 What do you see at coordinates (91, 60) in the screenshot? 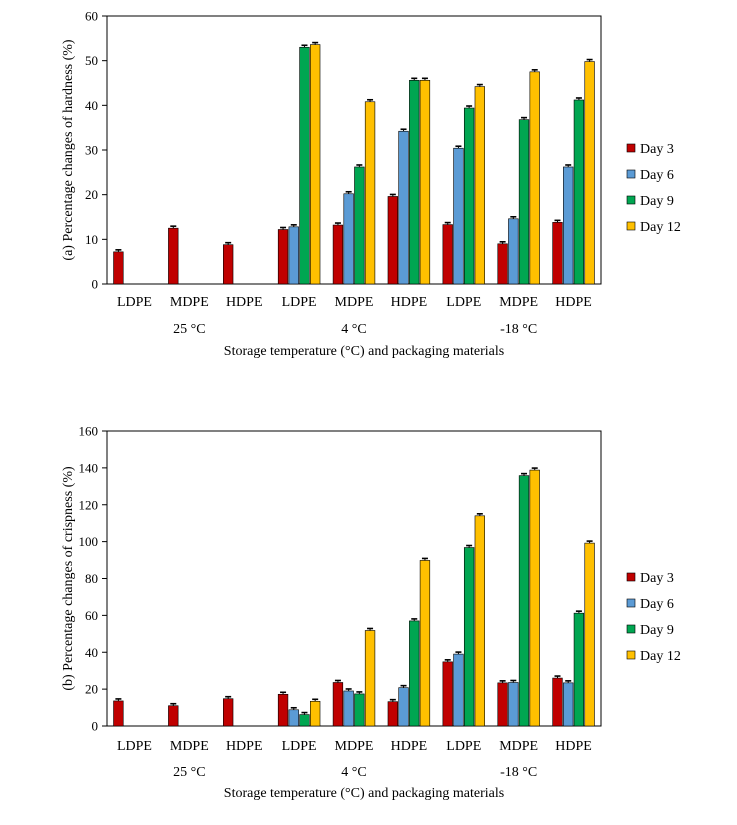
I see `y-tick-label: 50` at bounding box center [91, 60].